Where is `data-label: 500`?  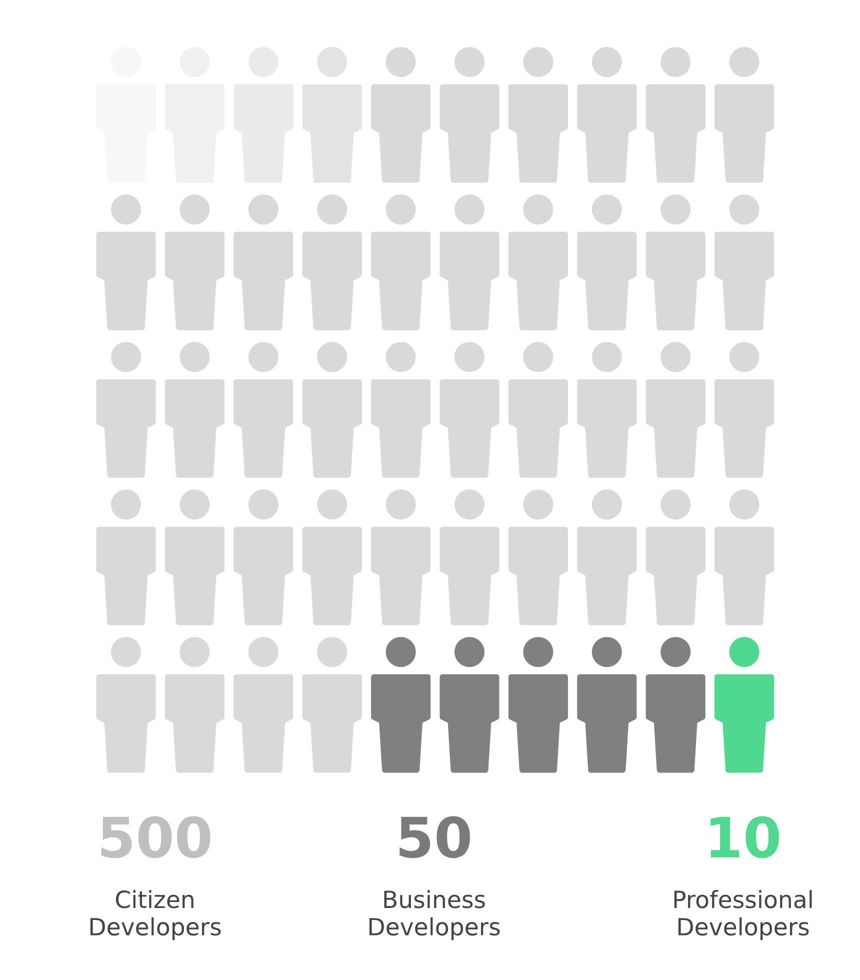 data-label: 500 is located at coordinates (155, 837).